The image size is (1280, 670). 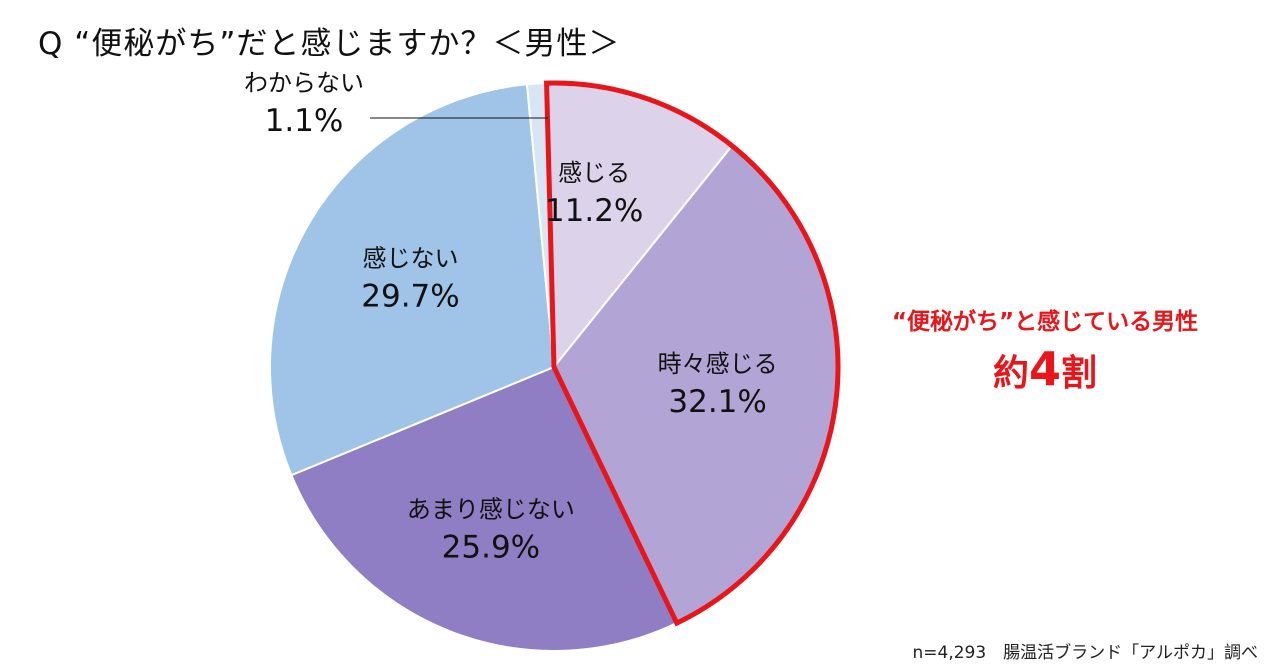 What do you see at coordinates (717, 402) in the screenshot?
I see `slice-value: 32.1%` at bounding box center [717, 402].